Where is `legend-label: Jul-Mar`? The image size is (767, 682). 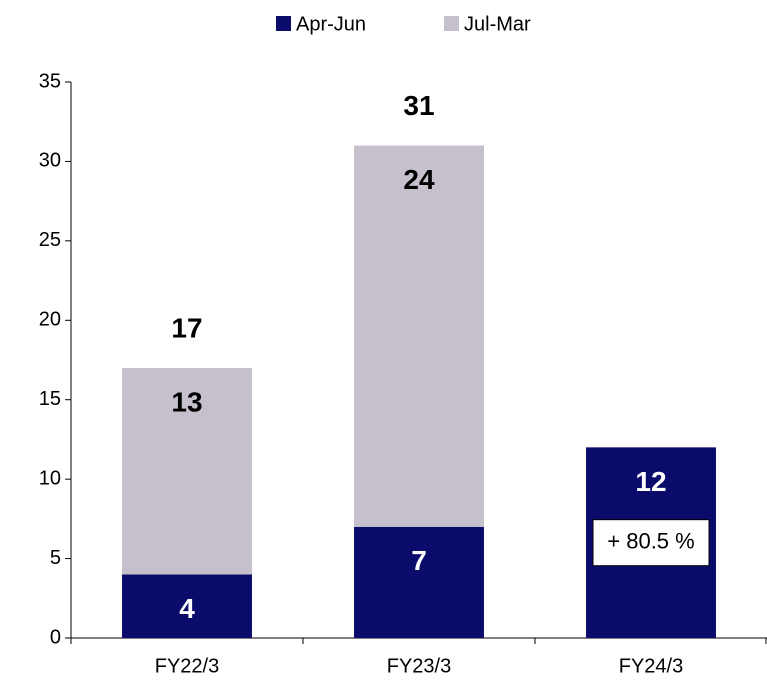 legend-label: Jul-Mar is located at coordinates (497, 24).